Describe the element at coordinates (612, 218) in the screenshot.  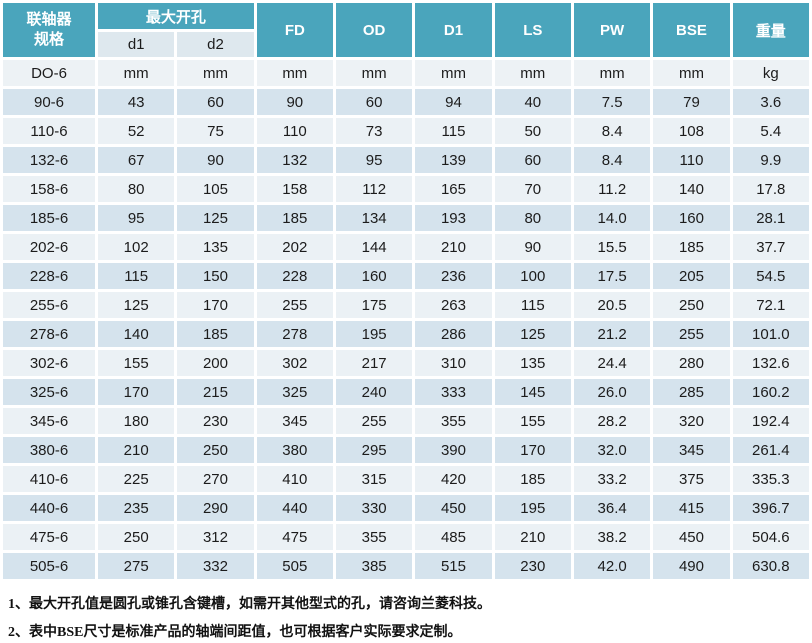
I see `cell: 14.0` at that location.